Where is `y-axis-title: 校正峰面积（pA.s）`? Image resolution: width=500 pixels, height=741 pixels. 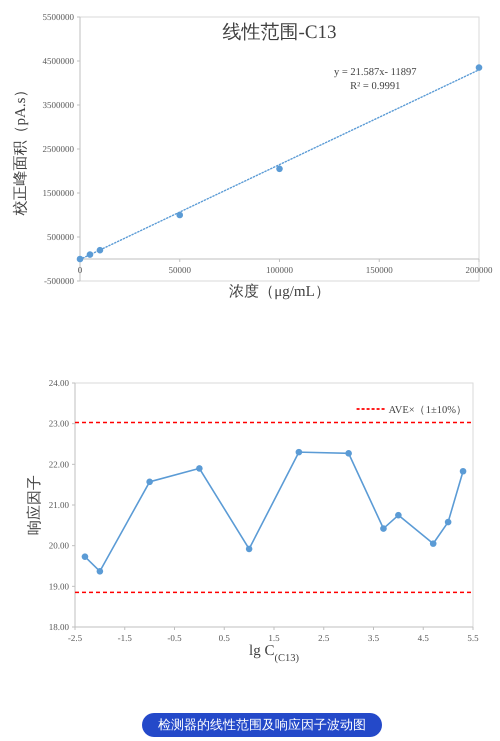
y-axis-title: 校正峰面积（pA.s） is located at coordinates (20, 149).